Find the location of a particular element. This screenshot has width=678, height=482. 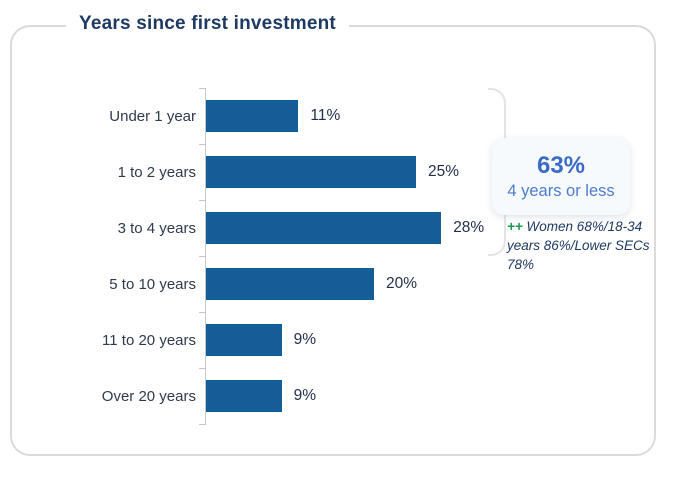

subgroup-annotation-text: Women 68%/18-34 years 86%/Lower SECs 78% is located at coordinates (578, 245).